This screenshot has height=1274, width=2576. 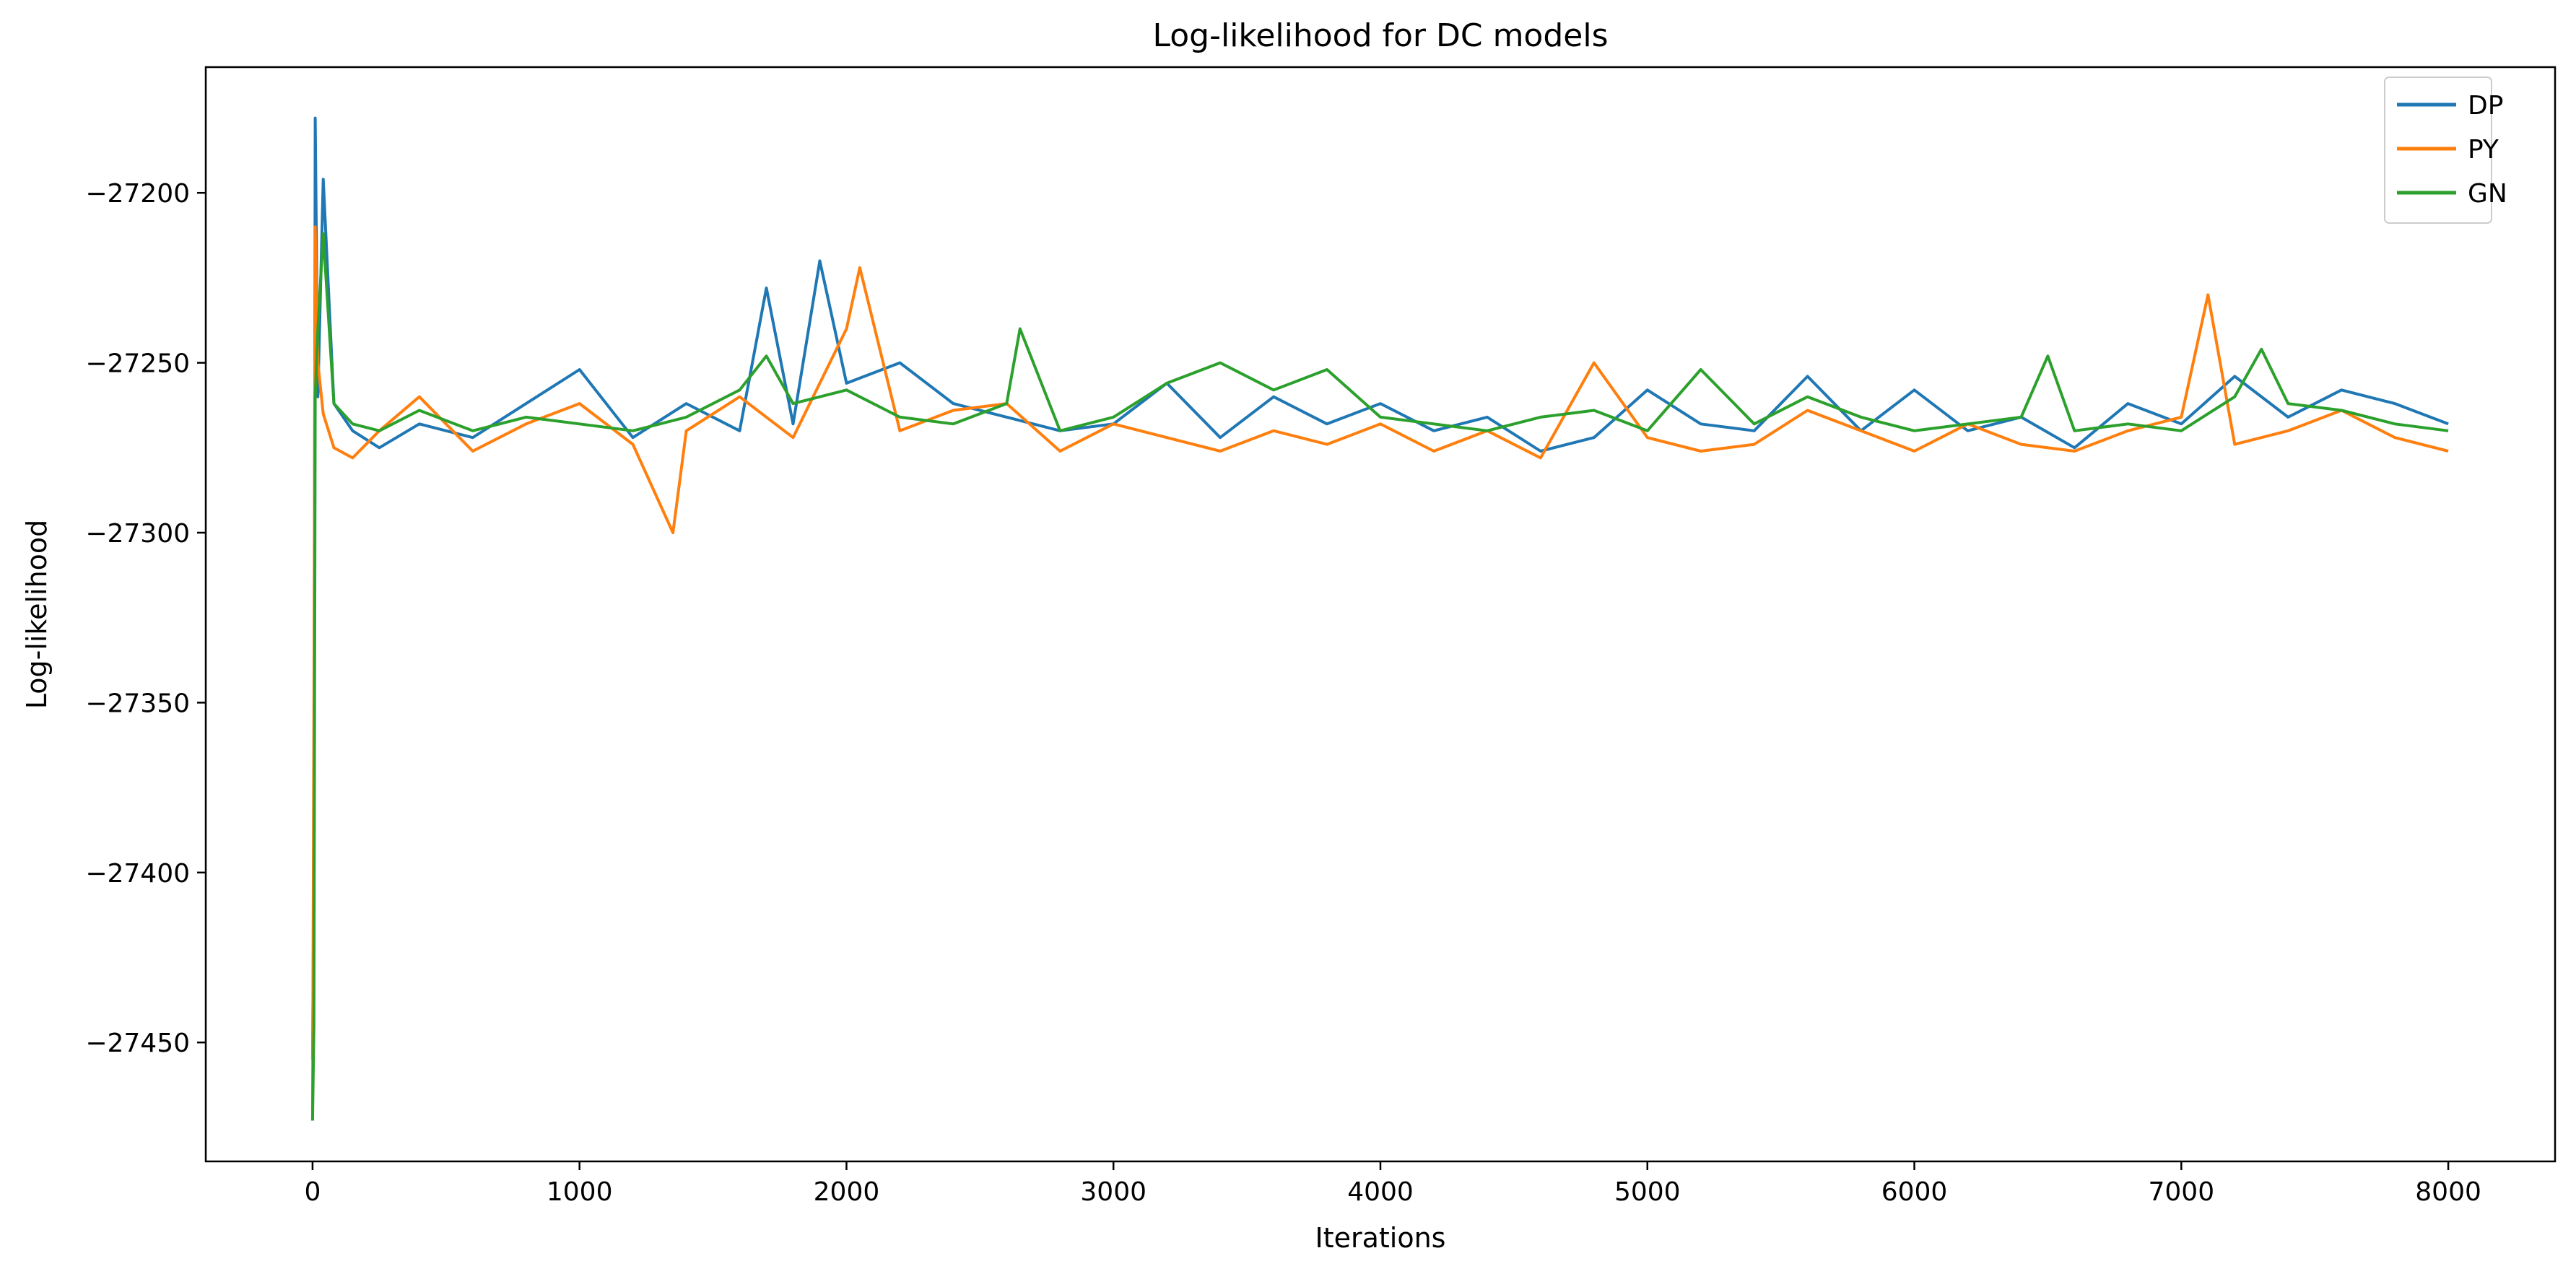 What do you see at coordinates (312, 1192) in the screenshot?
I see `x-tick-label: 0` at bounding box center [312, 1192].